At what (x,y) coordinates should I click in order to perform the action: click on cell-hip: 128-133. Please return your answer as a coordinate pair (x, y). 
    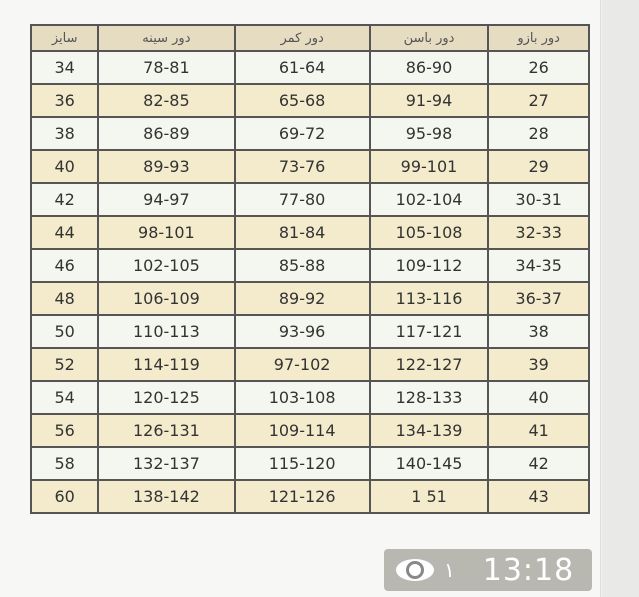
    Looking at the image, I should click on (429, 397).